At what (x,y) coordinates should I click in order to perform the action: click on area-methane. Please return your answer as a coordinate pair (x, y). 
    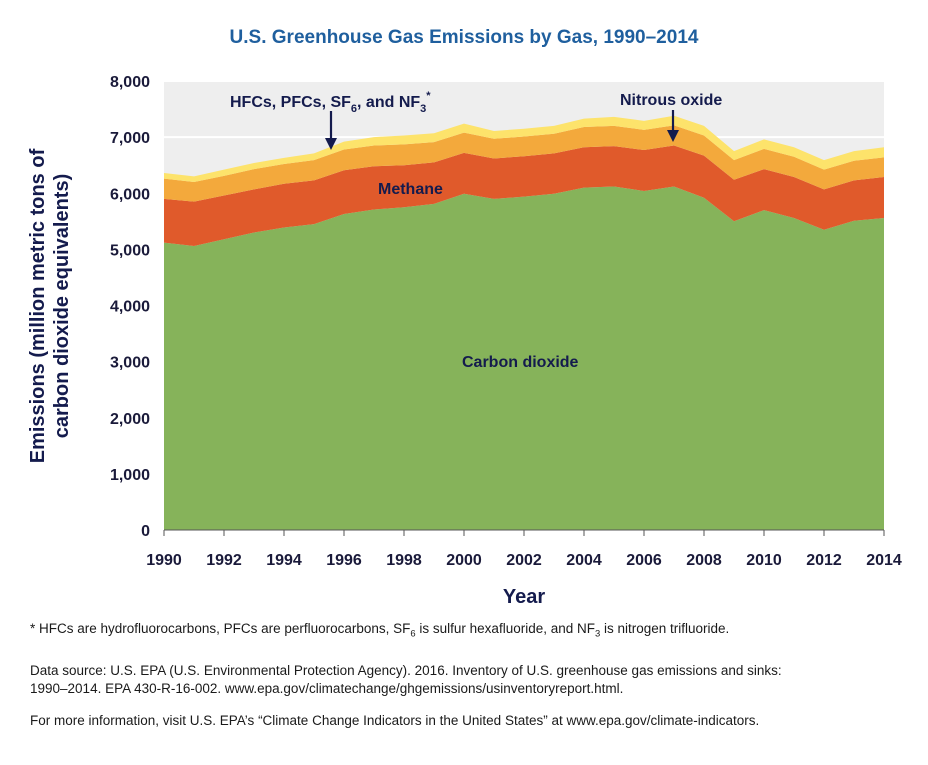
    Looking at the image, I should click on (524, 196).